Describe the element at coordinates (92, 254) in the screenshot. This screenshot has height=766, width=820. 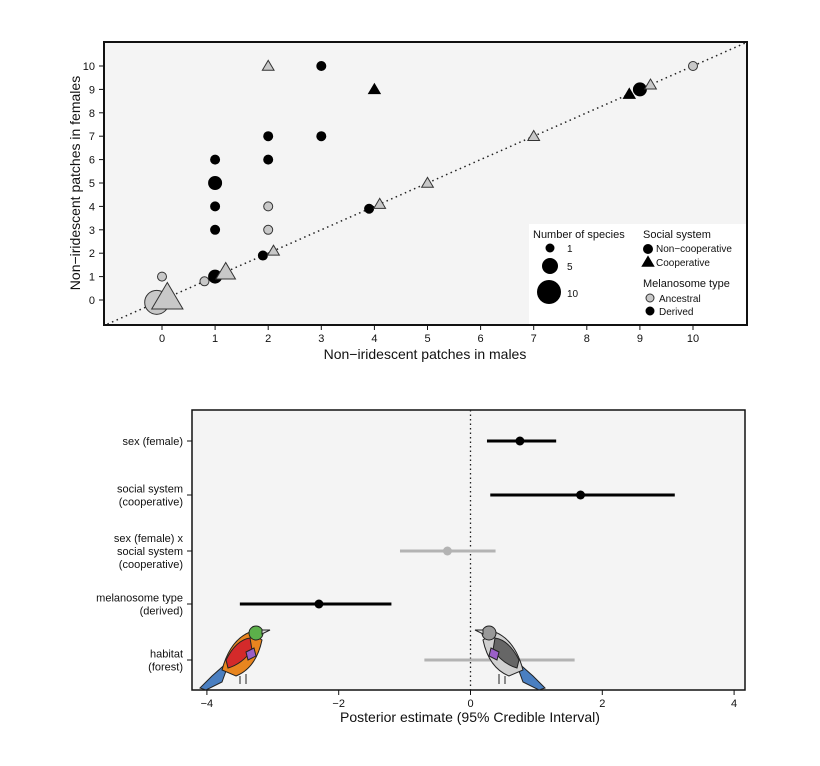
I see `y-tick-label: 2` at that location.